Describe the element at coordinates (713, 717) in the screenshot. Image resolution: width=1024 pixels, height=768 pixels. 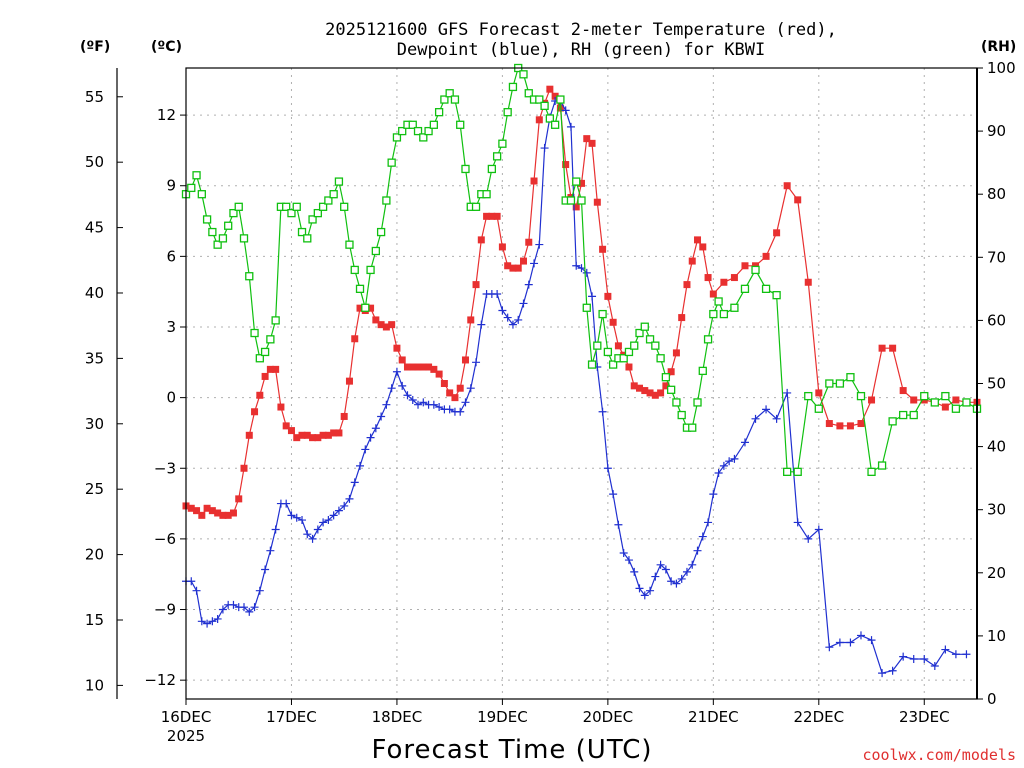
I see `x-tick-label: 21DEC` at that location.